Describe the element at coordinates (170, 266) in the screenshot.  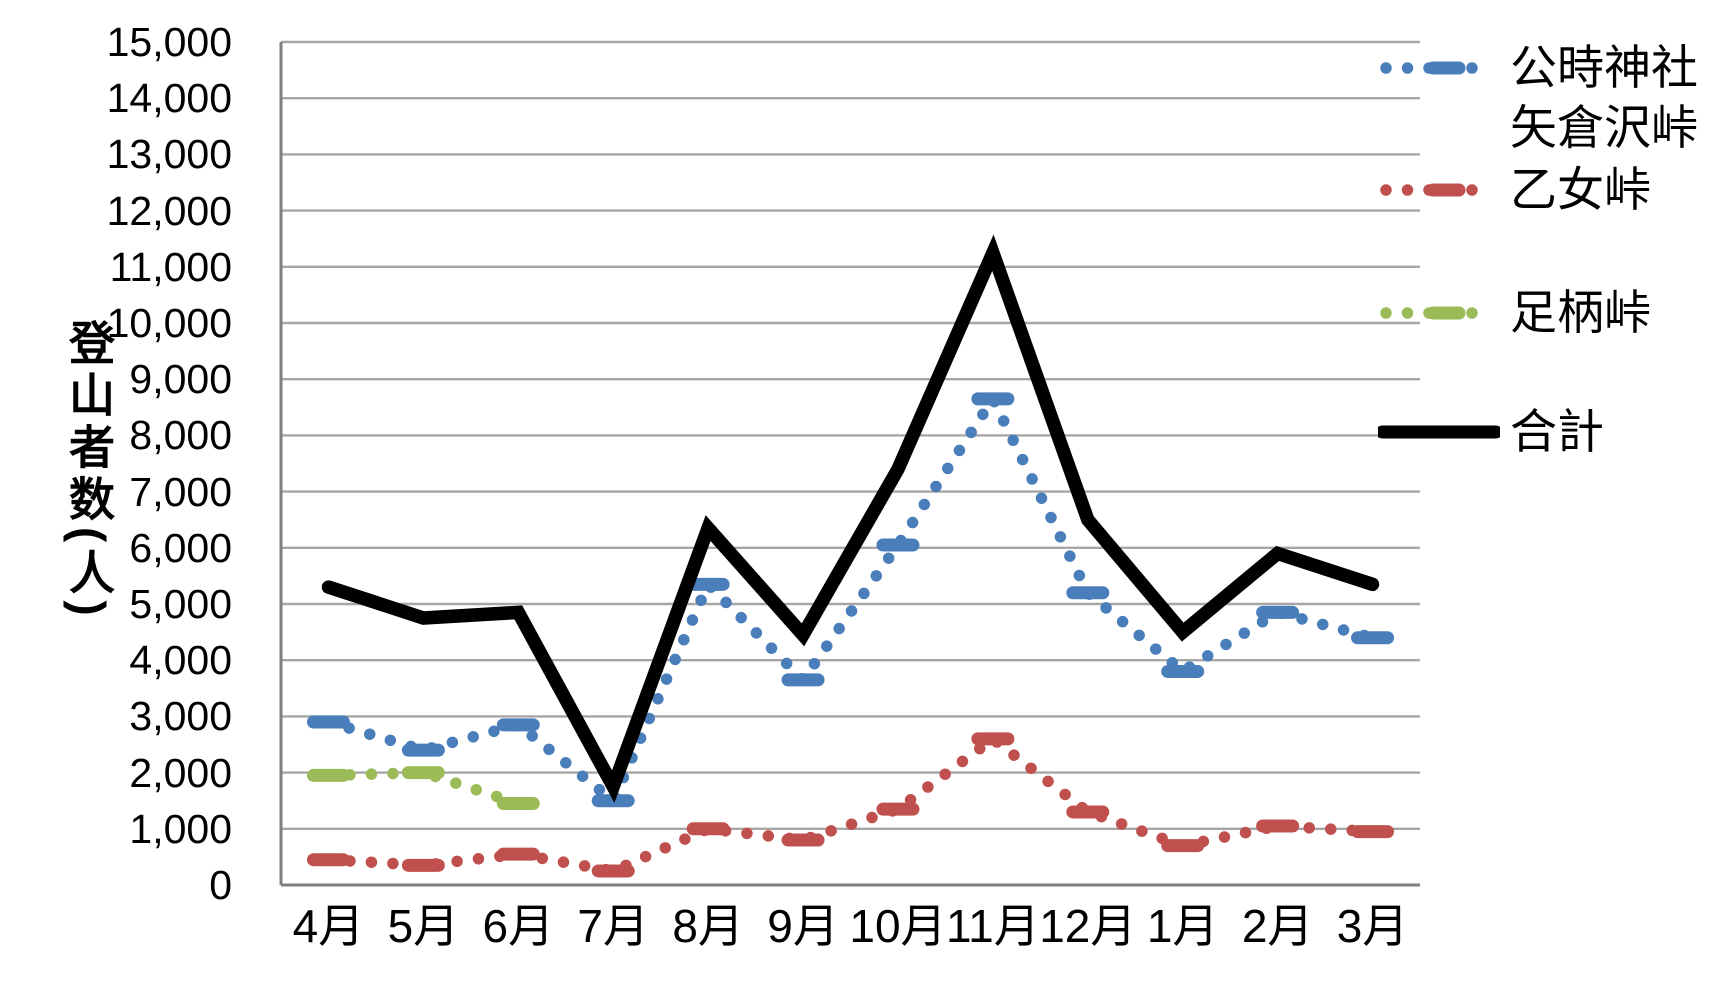
I see `y-tick-label: 11,000` at that location.